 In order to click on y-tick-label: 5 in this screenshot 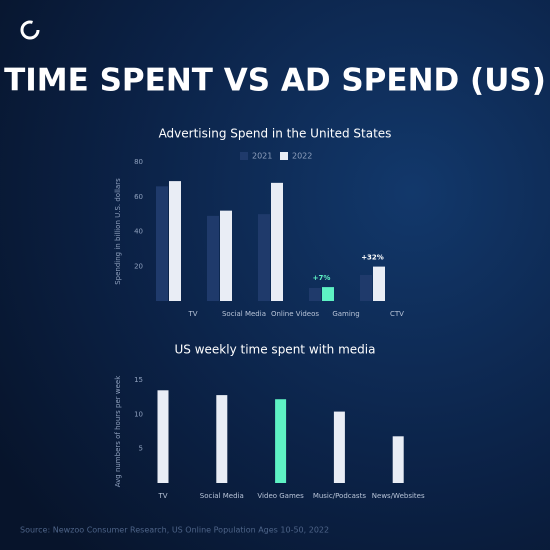, I will do `click(141, 449)`.